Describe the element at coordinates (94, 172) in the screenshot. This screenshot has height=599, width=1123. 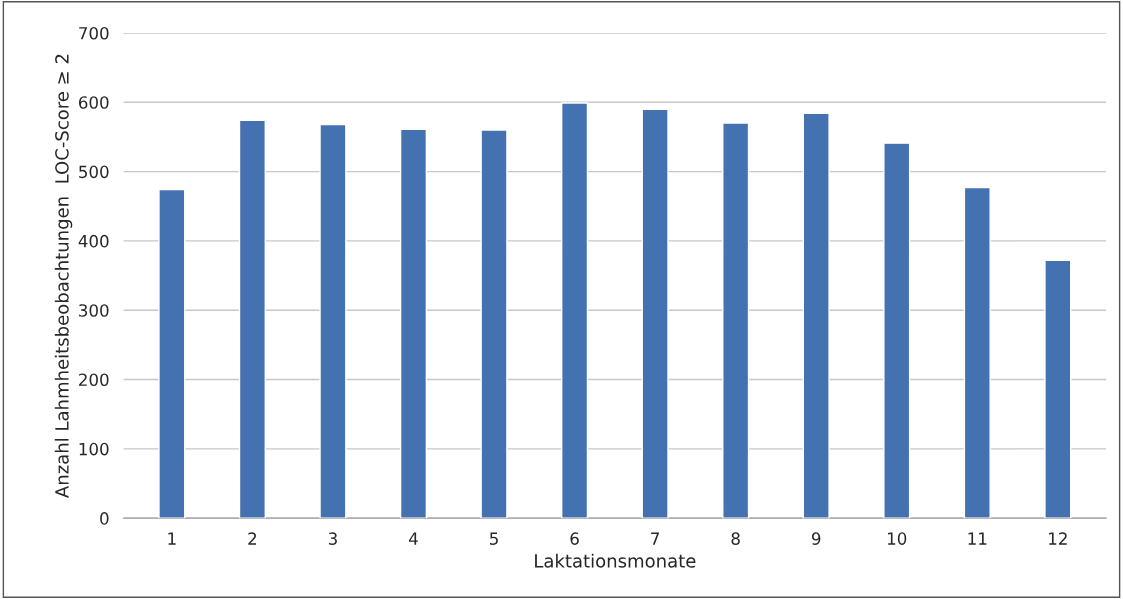
I see `y-tick-label: 500` at that location.